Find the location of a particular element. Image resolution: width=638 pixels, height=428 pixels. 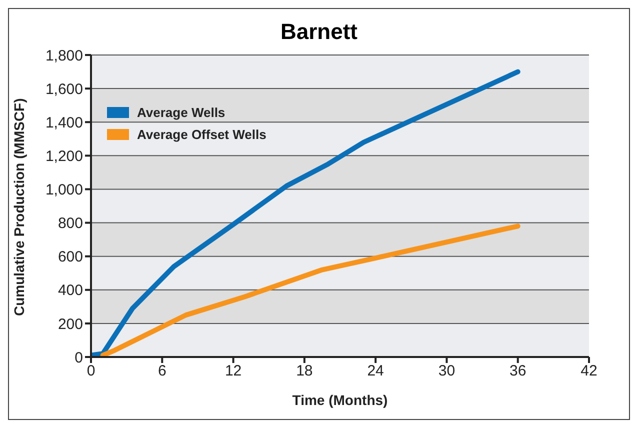

x-tick-label: 42 is located at coordinates (589, 371).